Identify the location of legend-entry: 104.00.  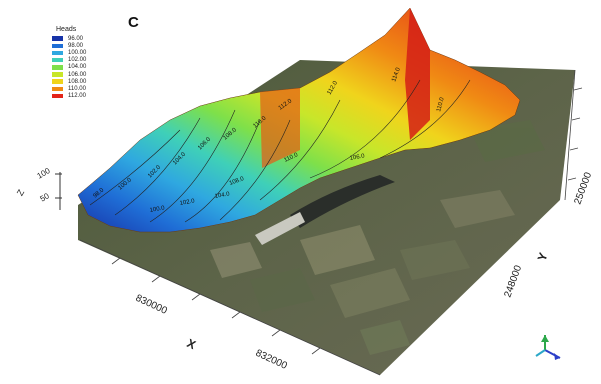
(82, 67).